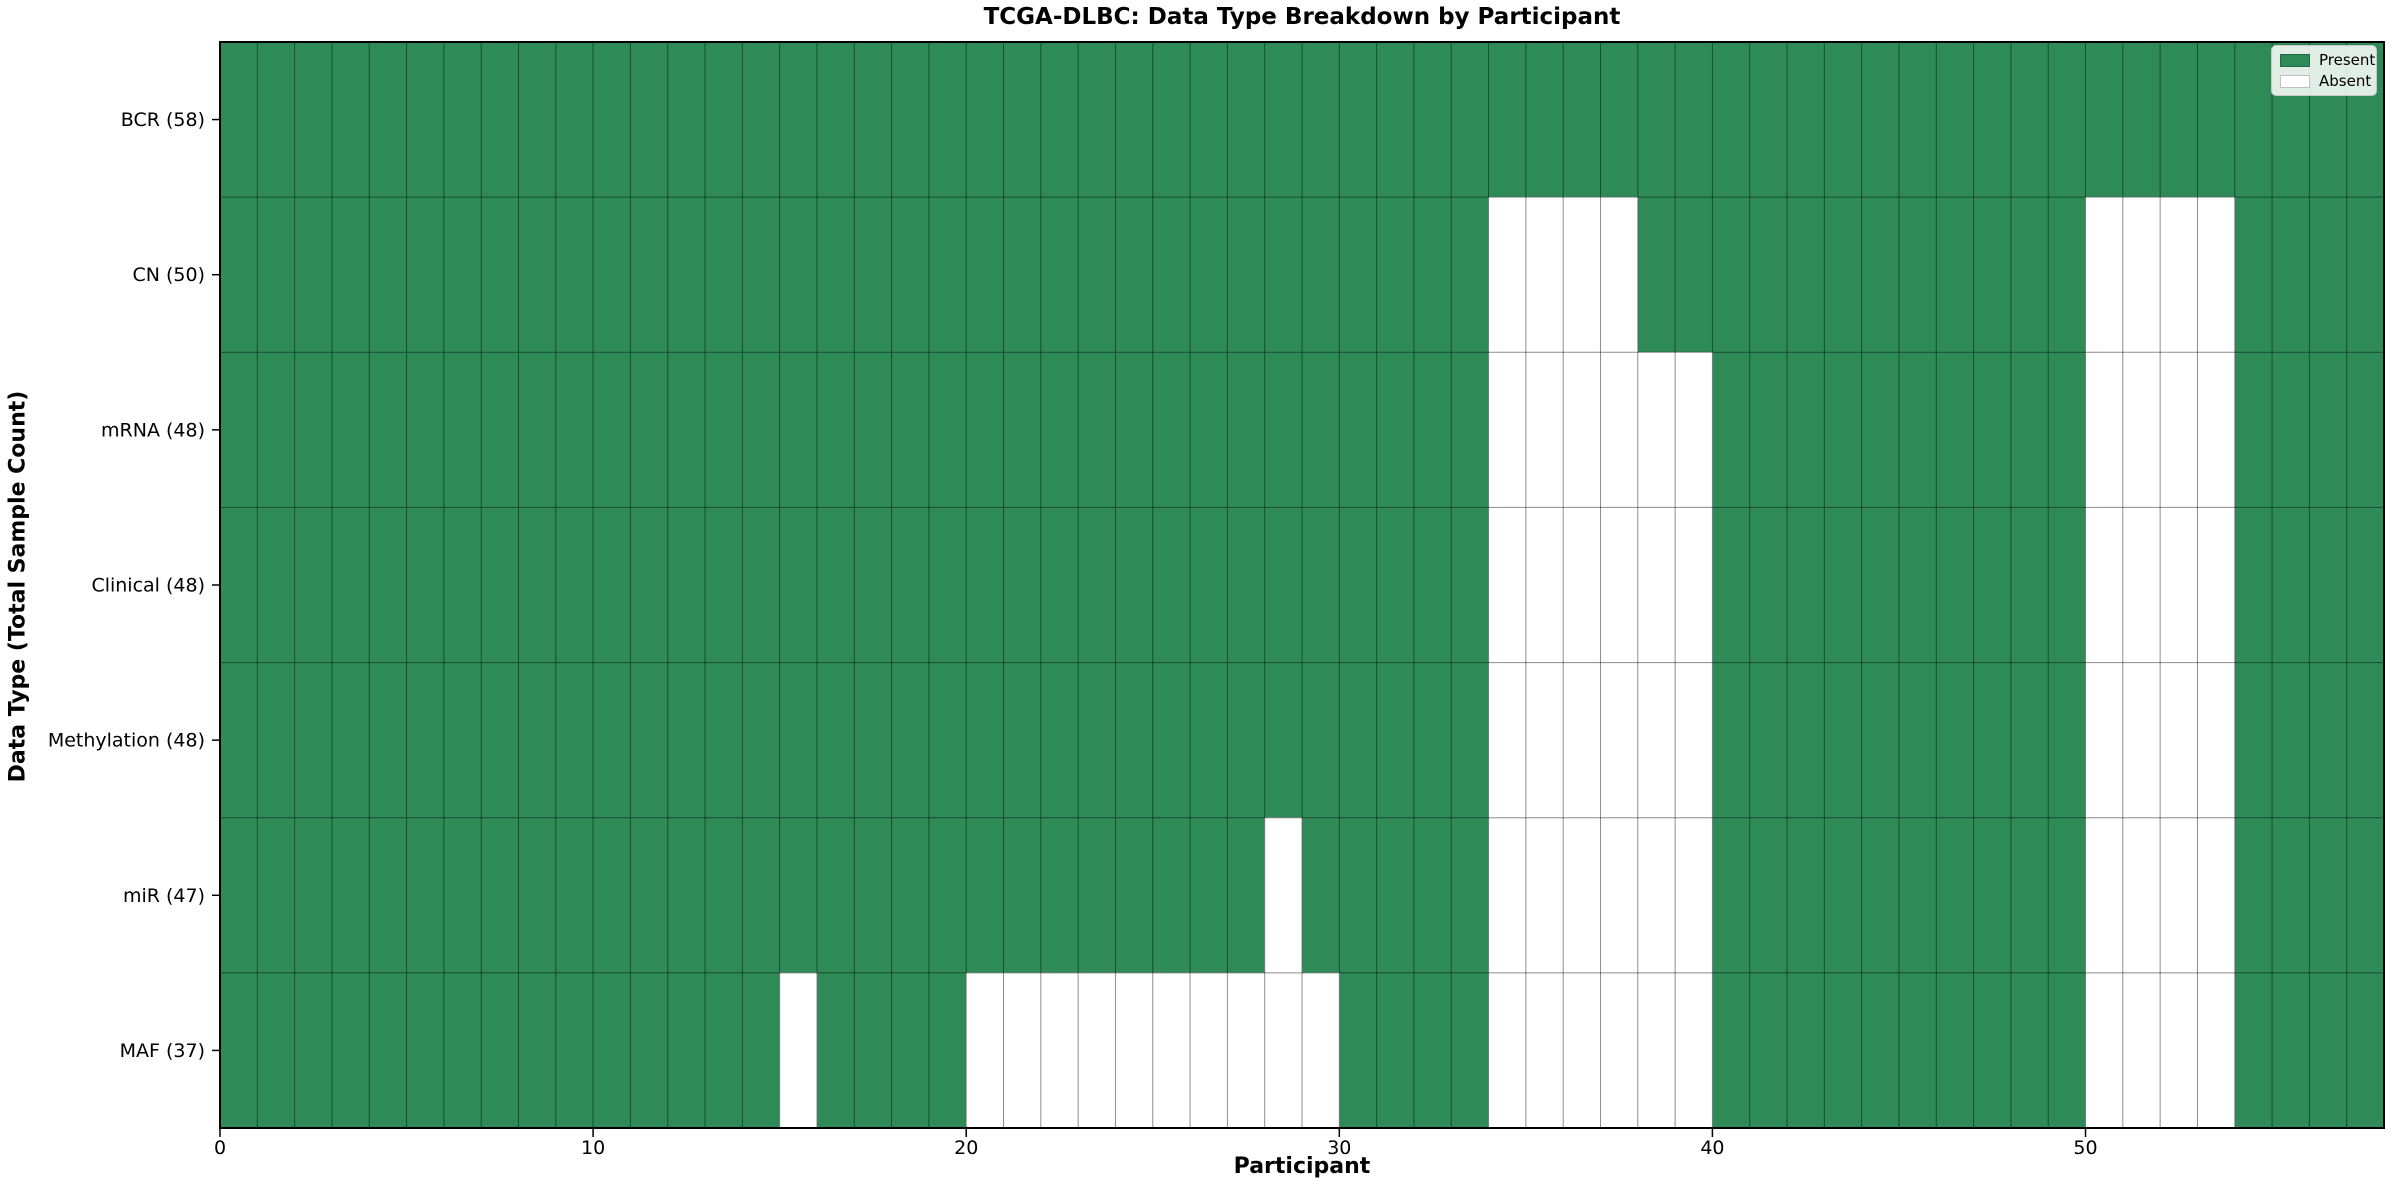 This screenshot has height=1200, width=2400. I want to click on legend-swatch-absent-icon, so click(2295, 81).